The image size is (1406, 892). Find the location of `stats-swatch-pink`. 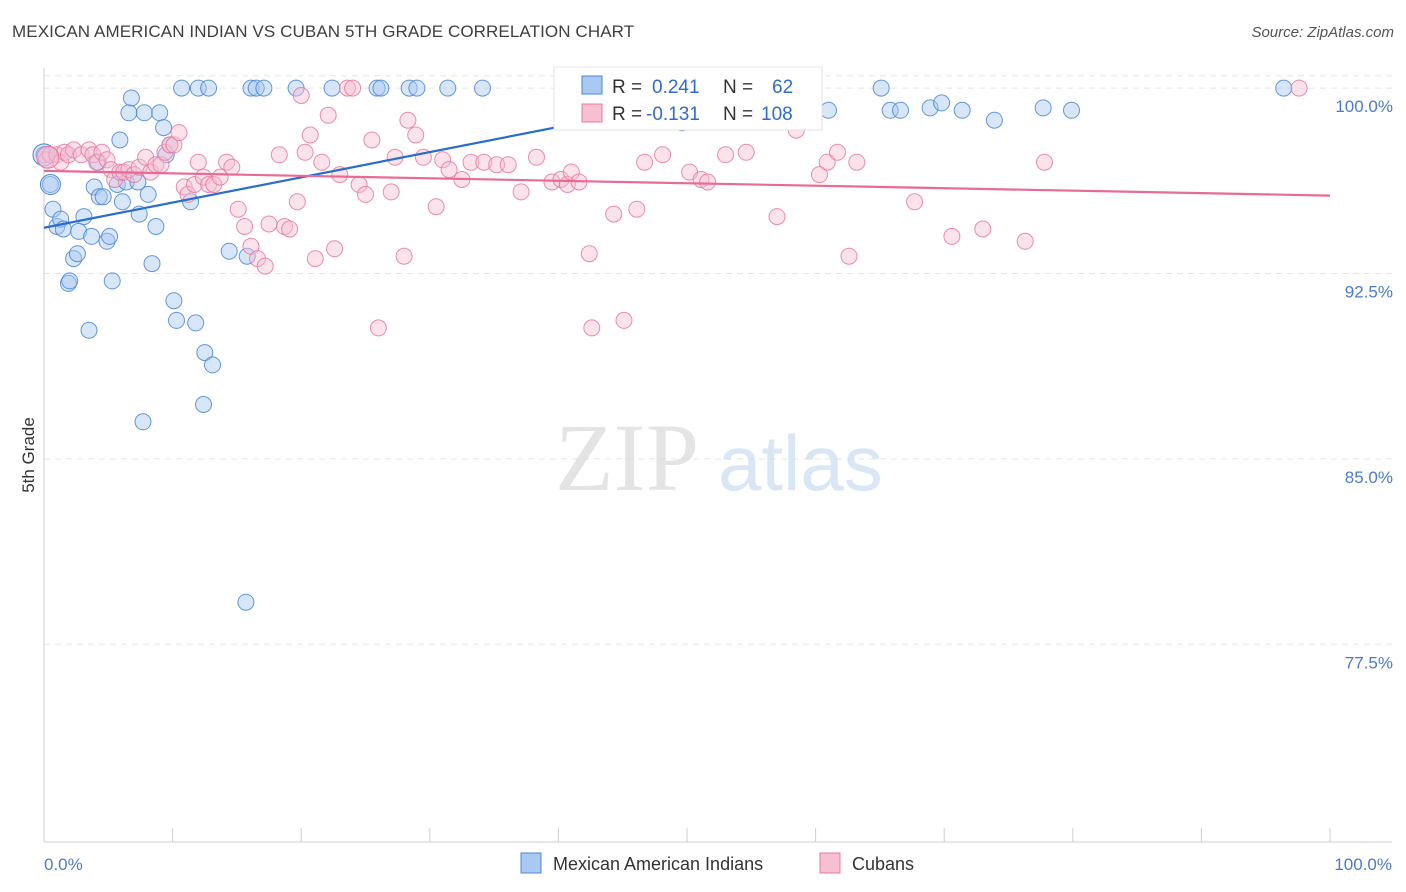

stats-swatch-pink is located at coordinates (592, 113).